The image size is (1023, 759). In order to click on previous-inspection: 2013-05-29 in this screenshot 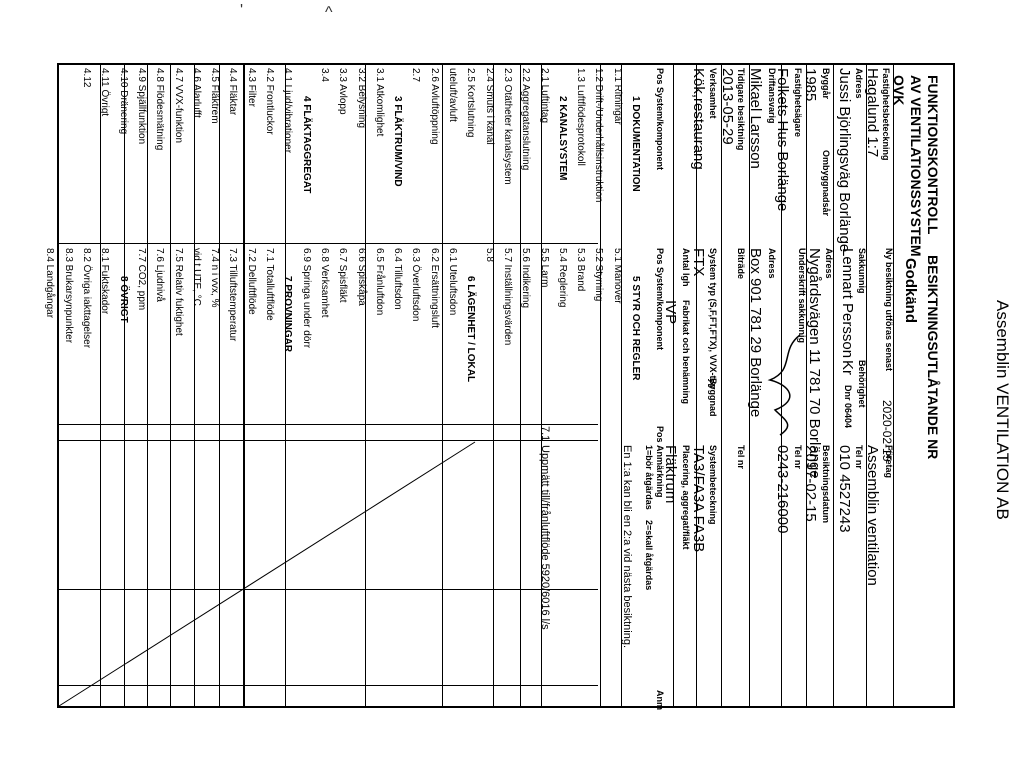, I will do `click(727, 106)`.